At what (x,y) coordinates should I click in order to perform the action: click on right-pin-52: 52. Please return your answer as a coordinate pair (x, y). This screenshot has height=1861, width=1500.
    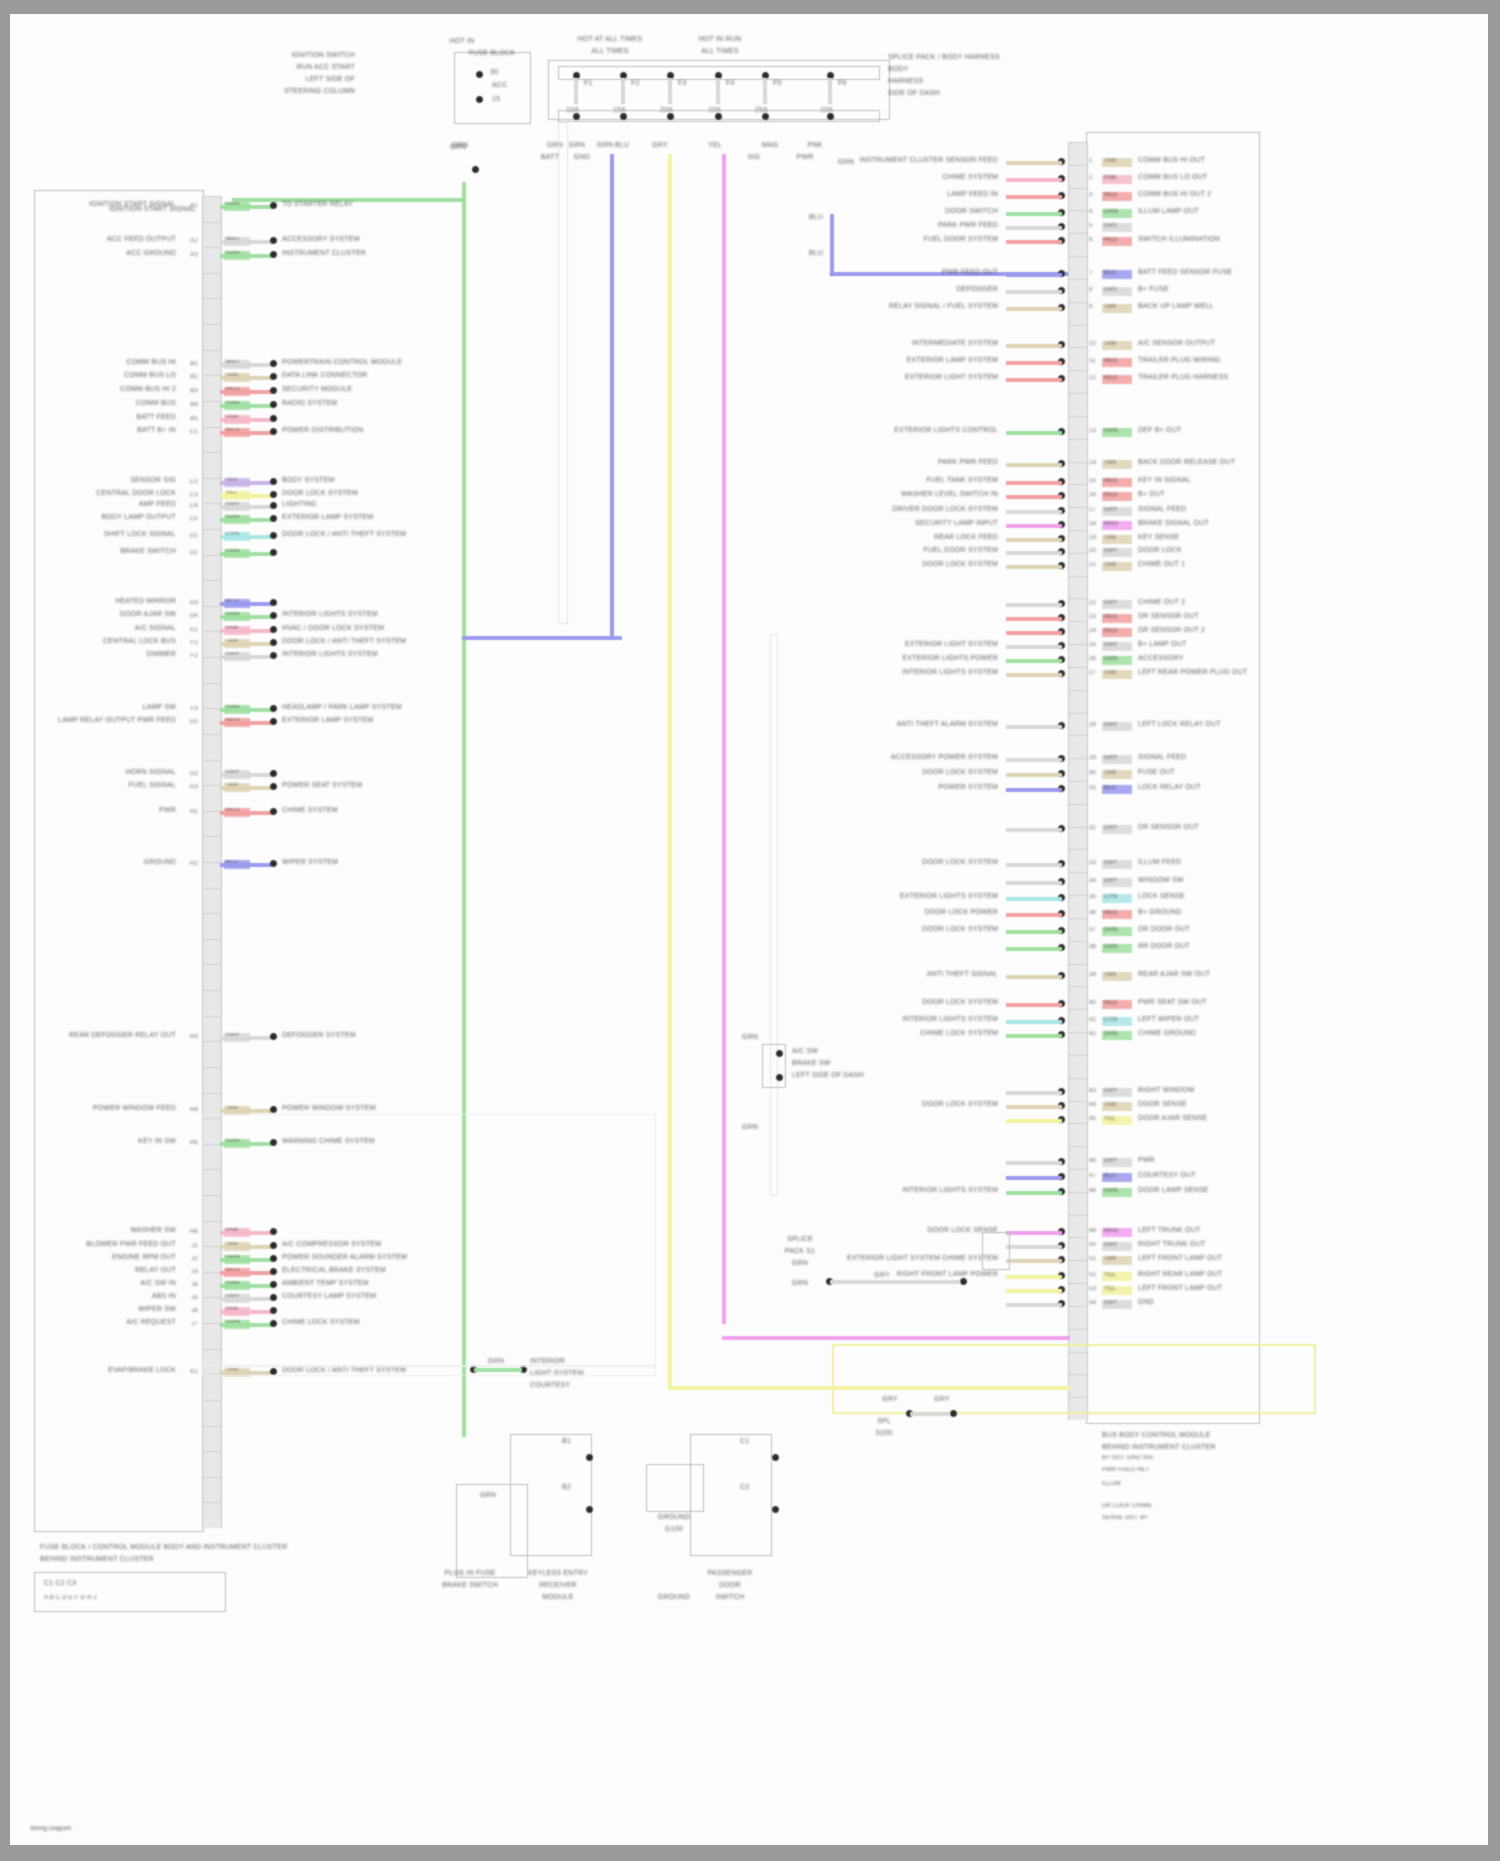
    Looking at the image, I should click on (1093, 1275).